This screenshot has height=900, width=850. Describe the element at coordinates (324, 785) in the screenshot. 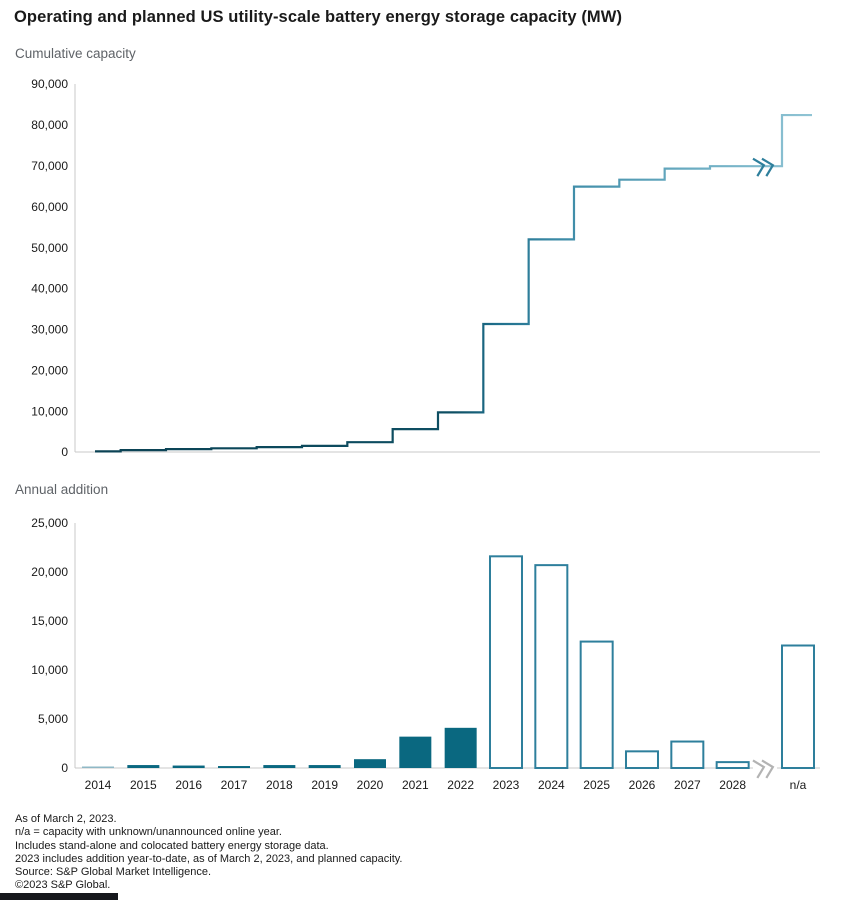

I see `x-axis-tick-label: 2019` at that location.